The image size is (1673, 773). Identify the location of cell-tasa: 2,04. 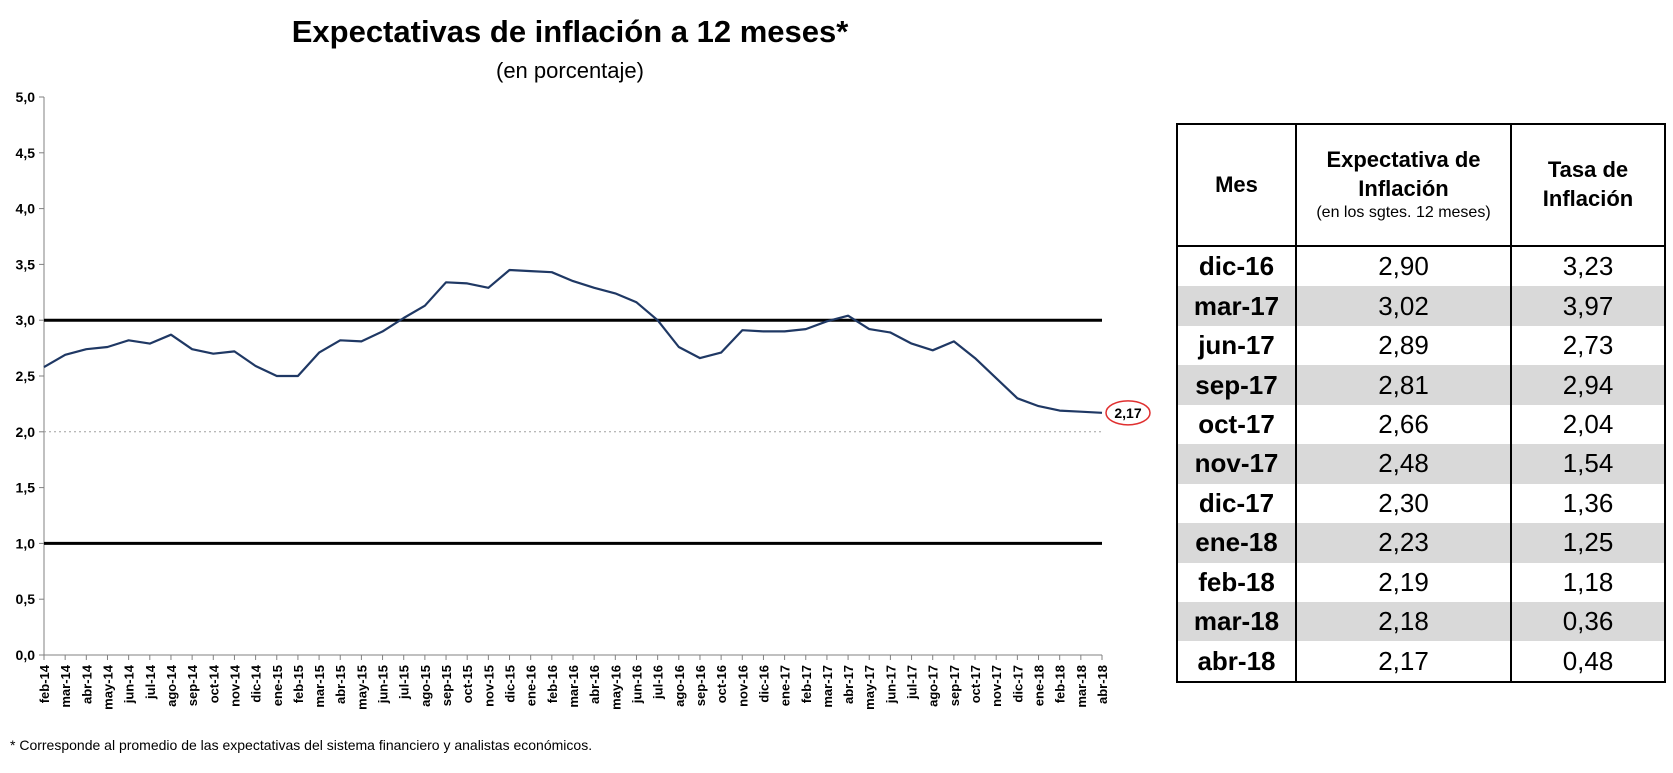
(1588, 424).